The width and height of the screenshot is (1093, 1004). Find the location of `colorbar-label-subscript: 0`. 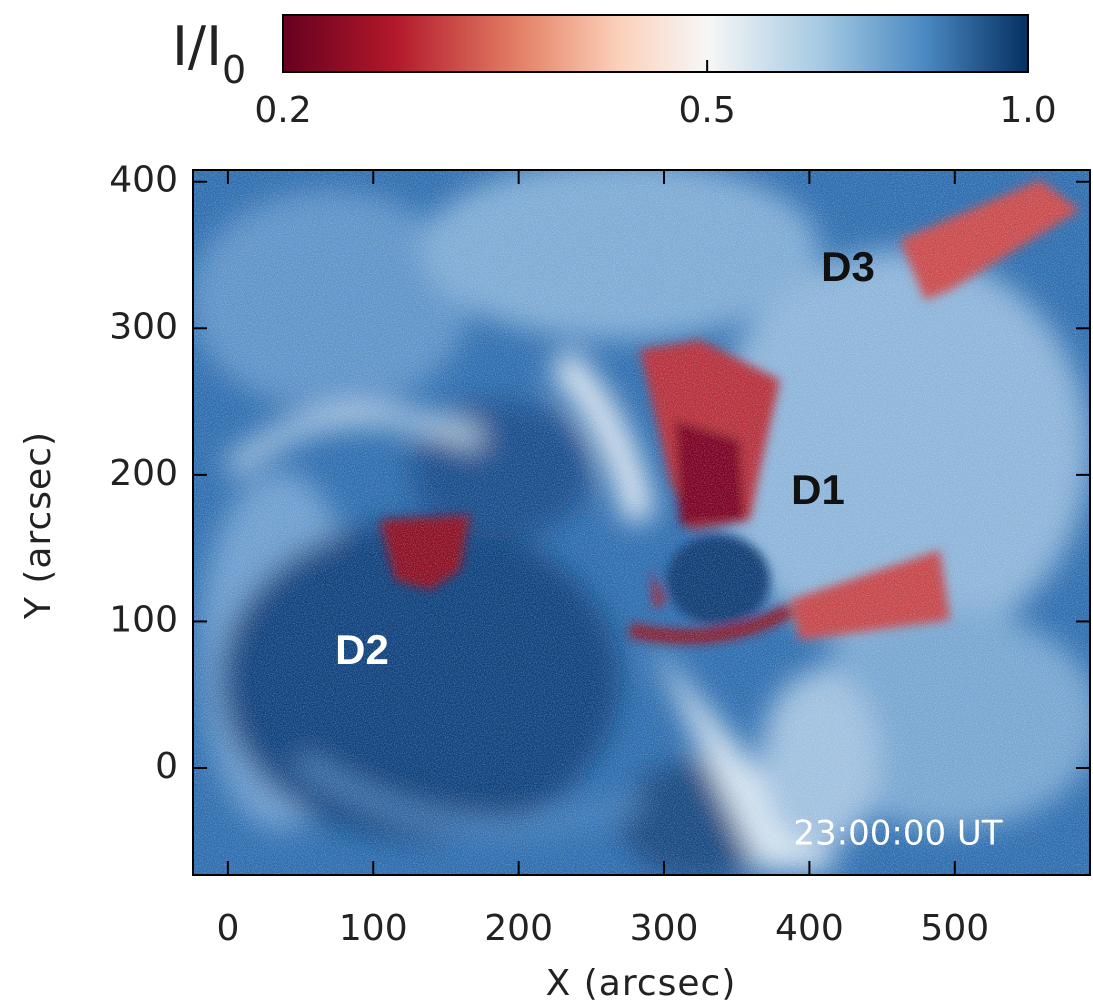

colorbar-label-subscript: 0 is located at coordinates (234, 70).